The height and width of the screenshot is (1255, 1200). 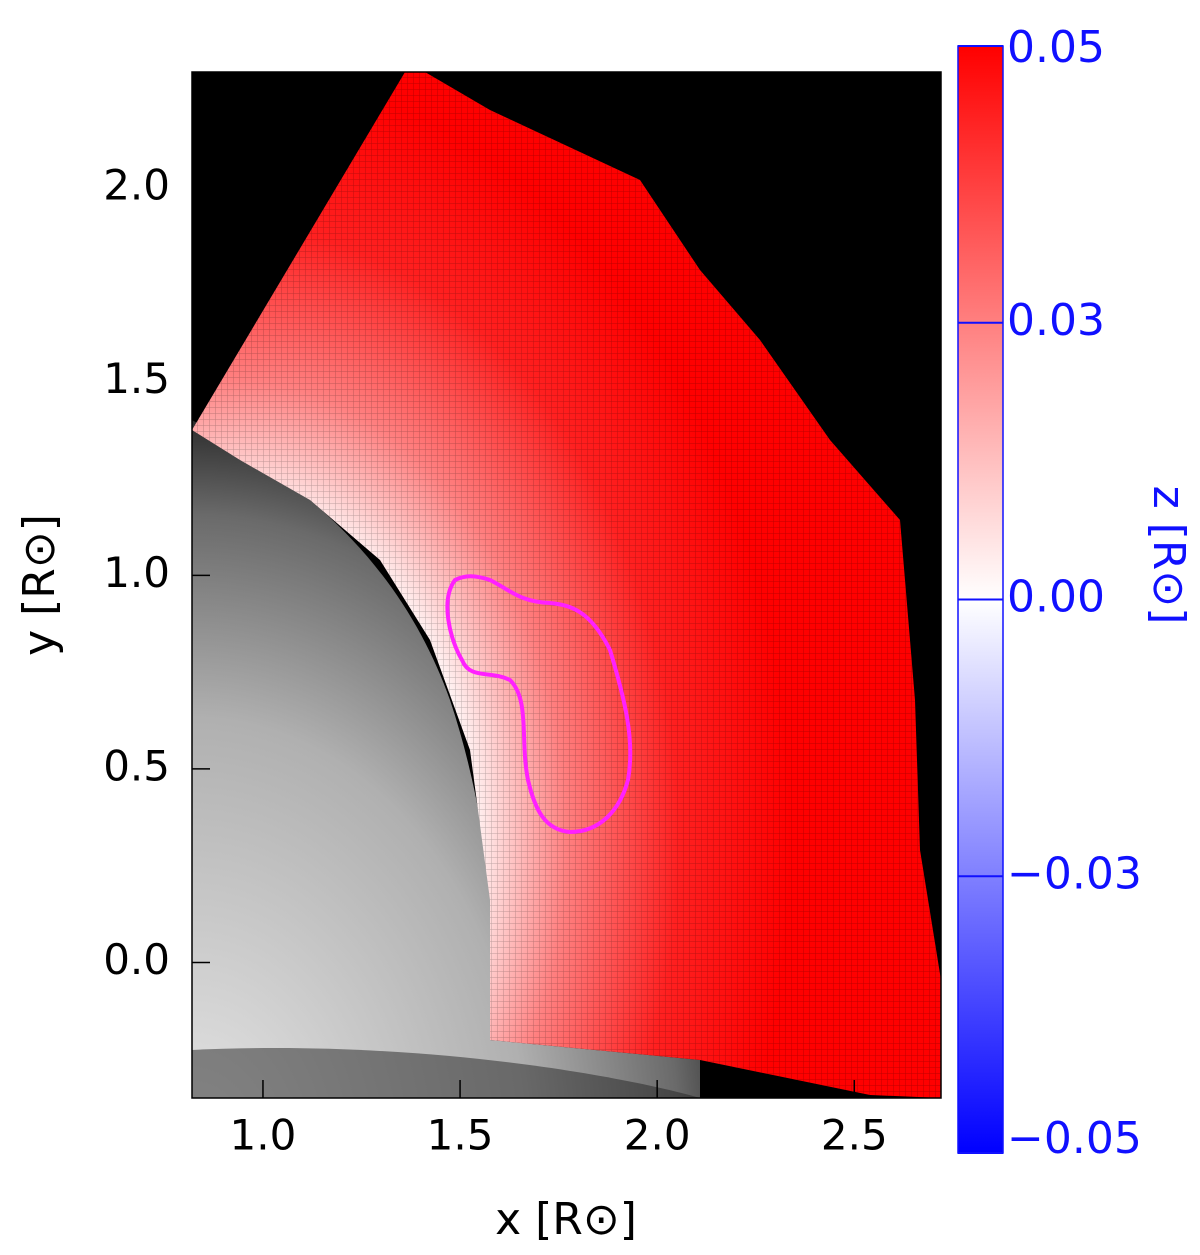 I want to click on colorbar-tick-label: −0.05, so click(x=1074, y=1138).